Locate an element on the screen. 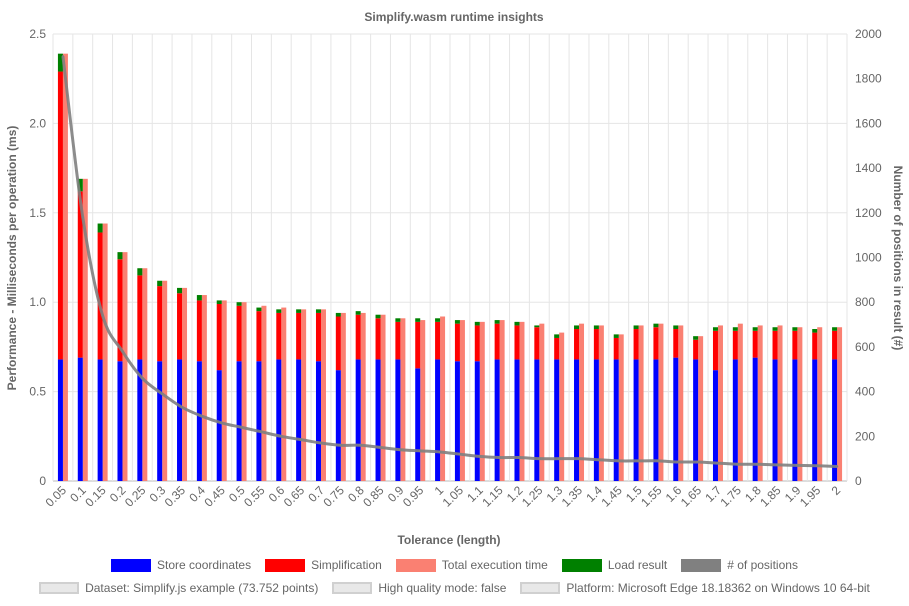 The height and width of the screenshot is (606, 909). y2-tick-label: 1400 is located at coordinates (868, 168).